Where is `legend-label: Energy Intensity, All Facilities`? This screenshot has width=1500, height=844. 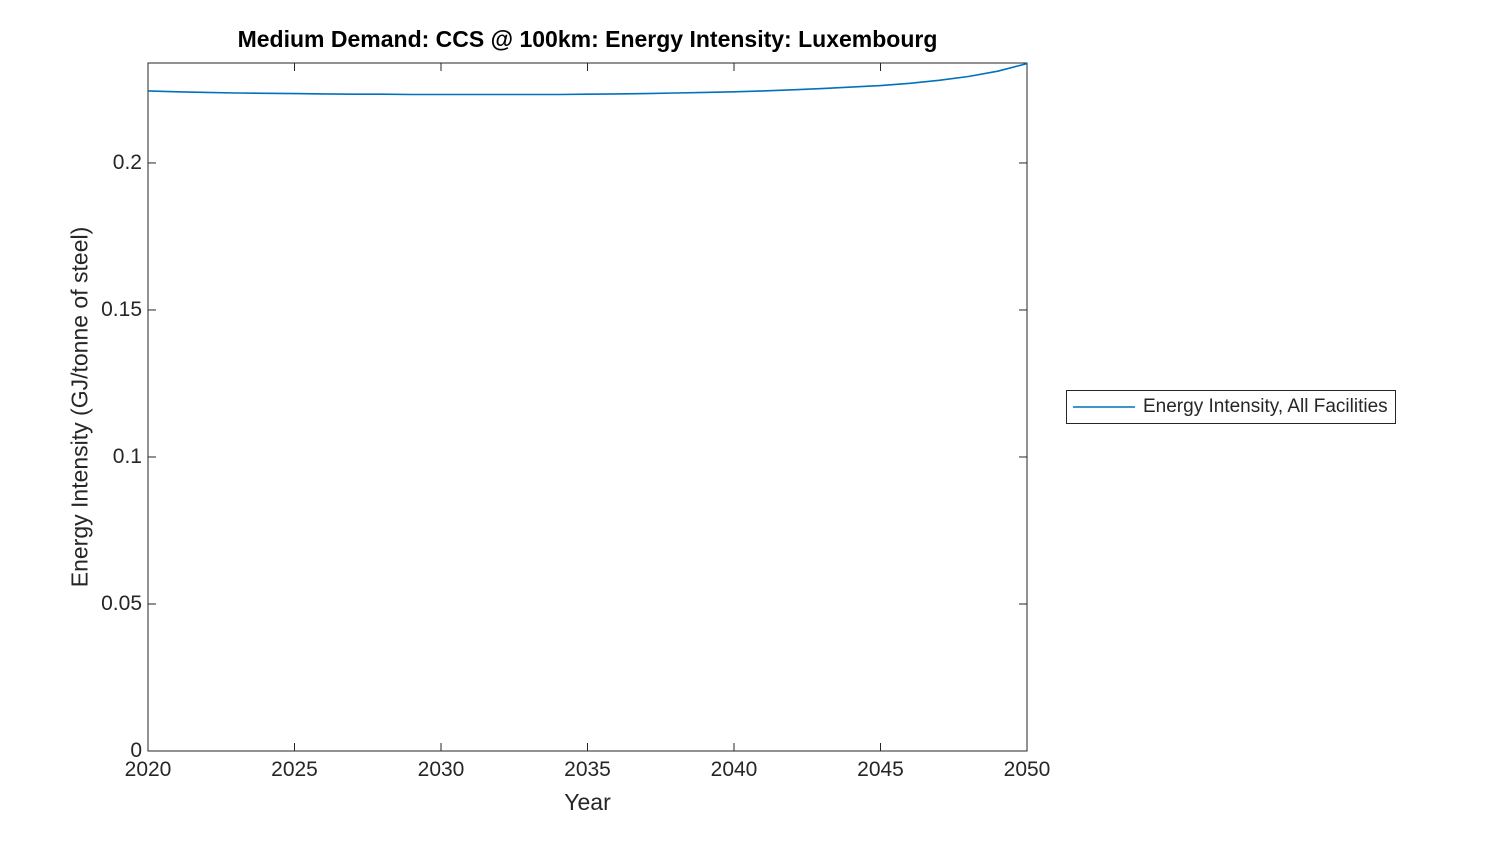
legend-label: Energy Intensity, All Facilities is located at coordinates (1265, 406).